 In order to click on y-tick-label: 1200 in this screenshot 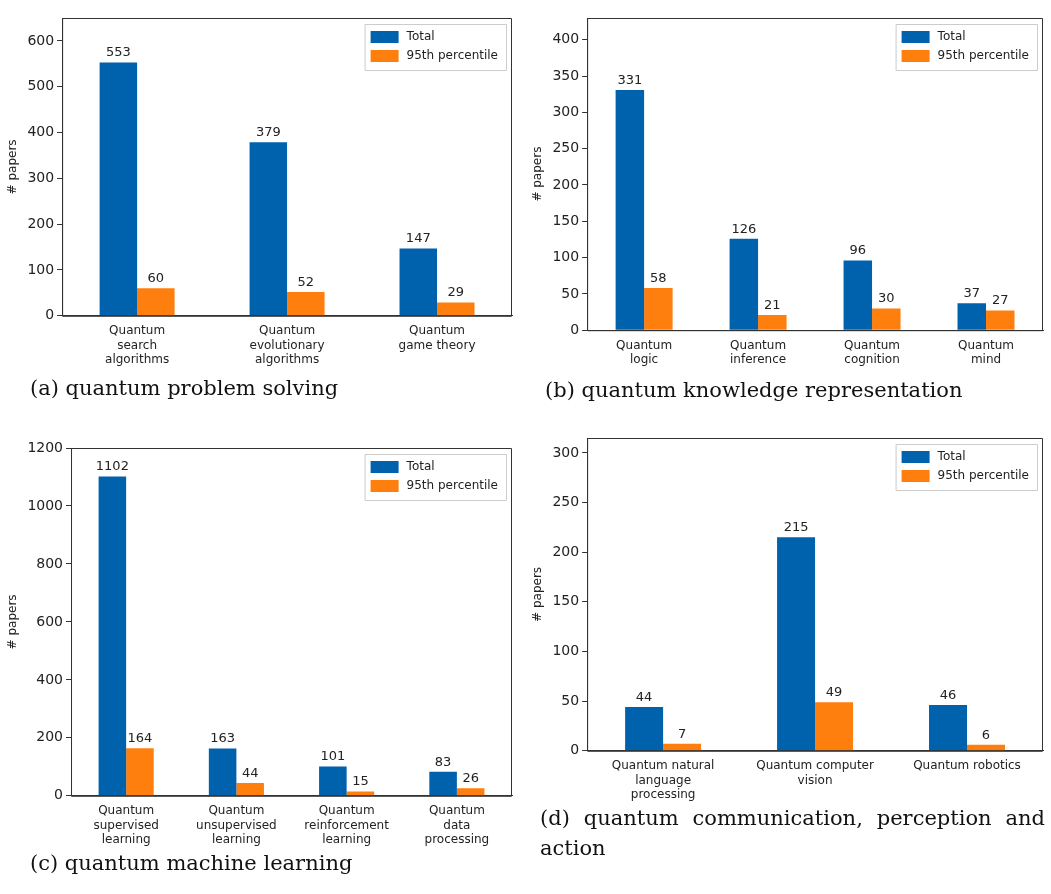, I will do `click(45, 446)`.